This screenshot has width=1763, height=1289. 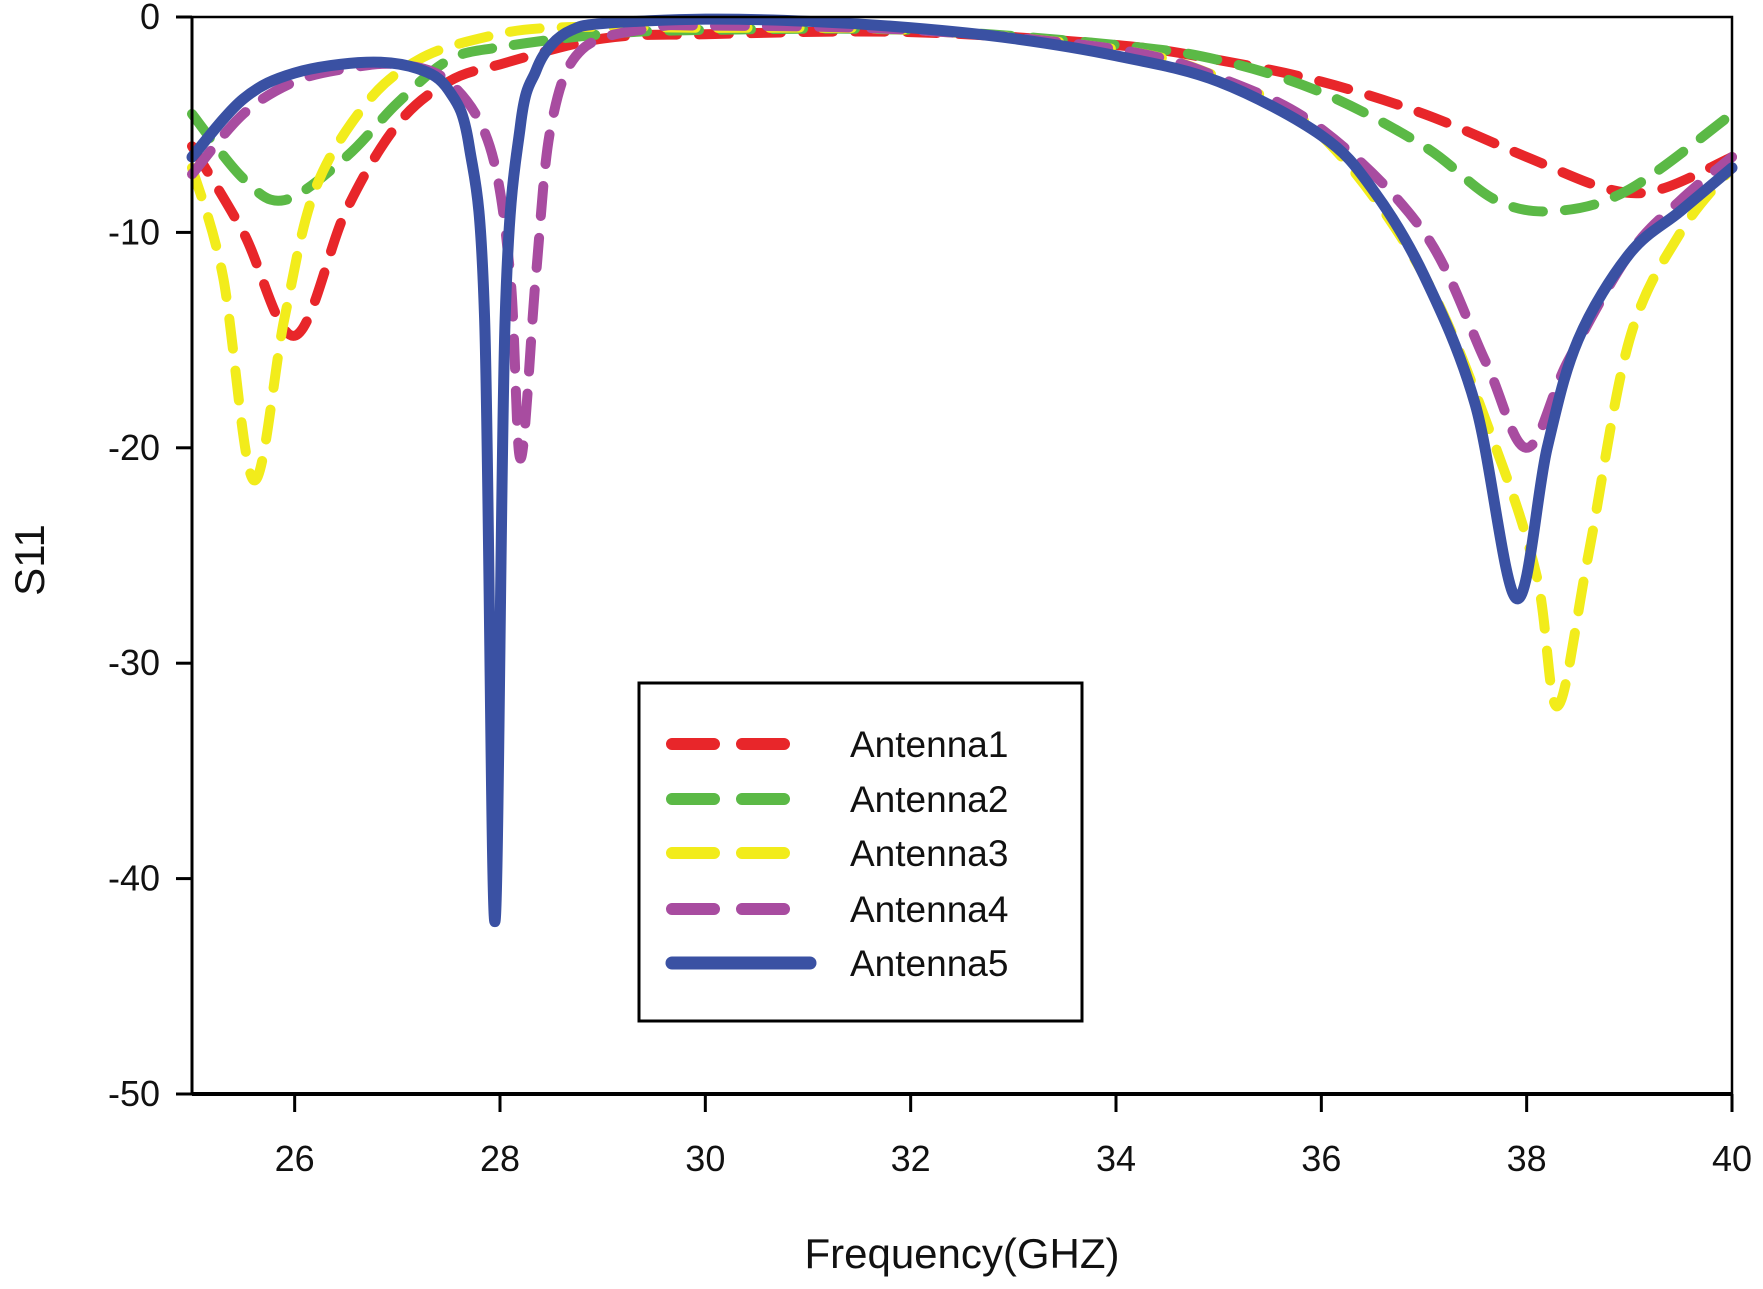 I want to click on x-tick-label: 38, so click(x=1527, y=1158).